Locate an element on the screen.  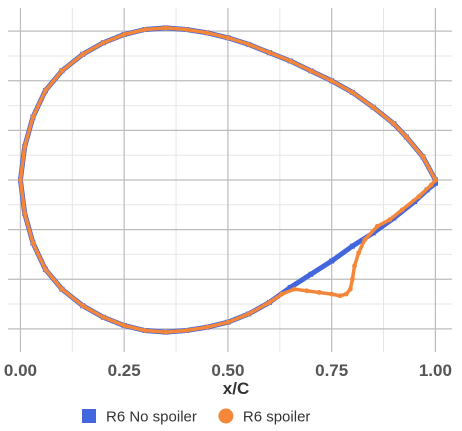
legend-marker-circle is located at coordinates (226, 416).